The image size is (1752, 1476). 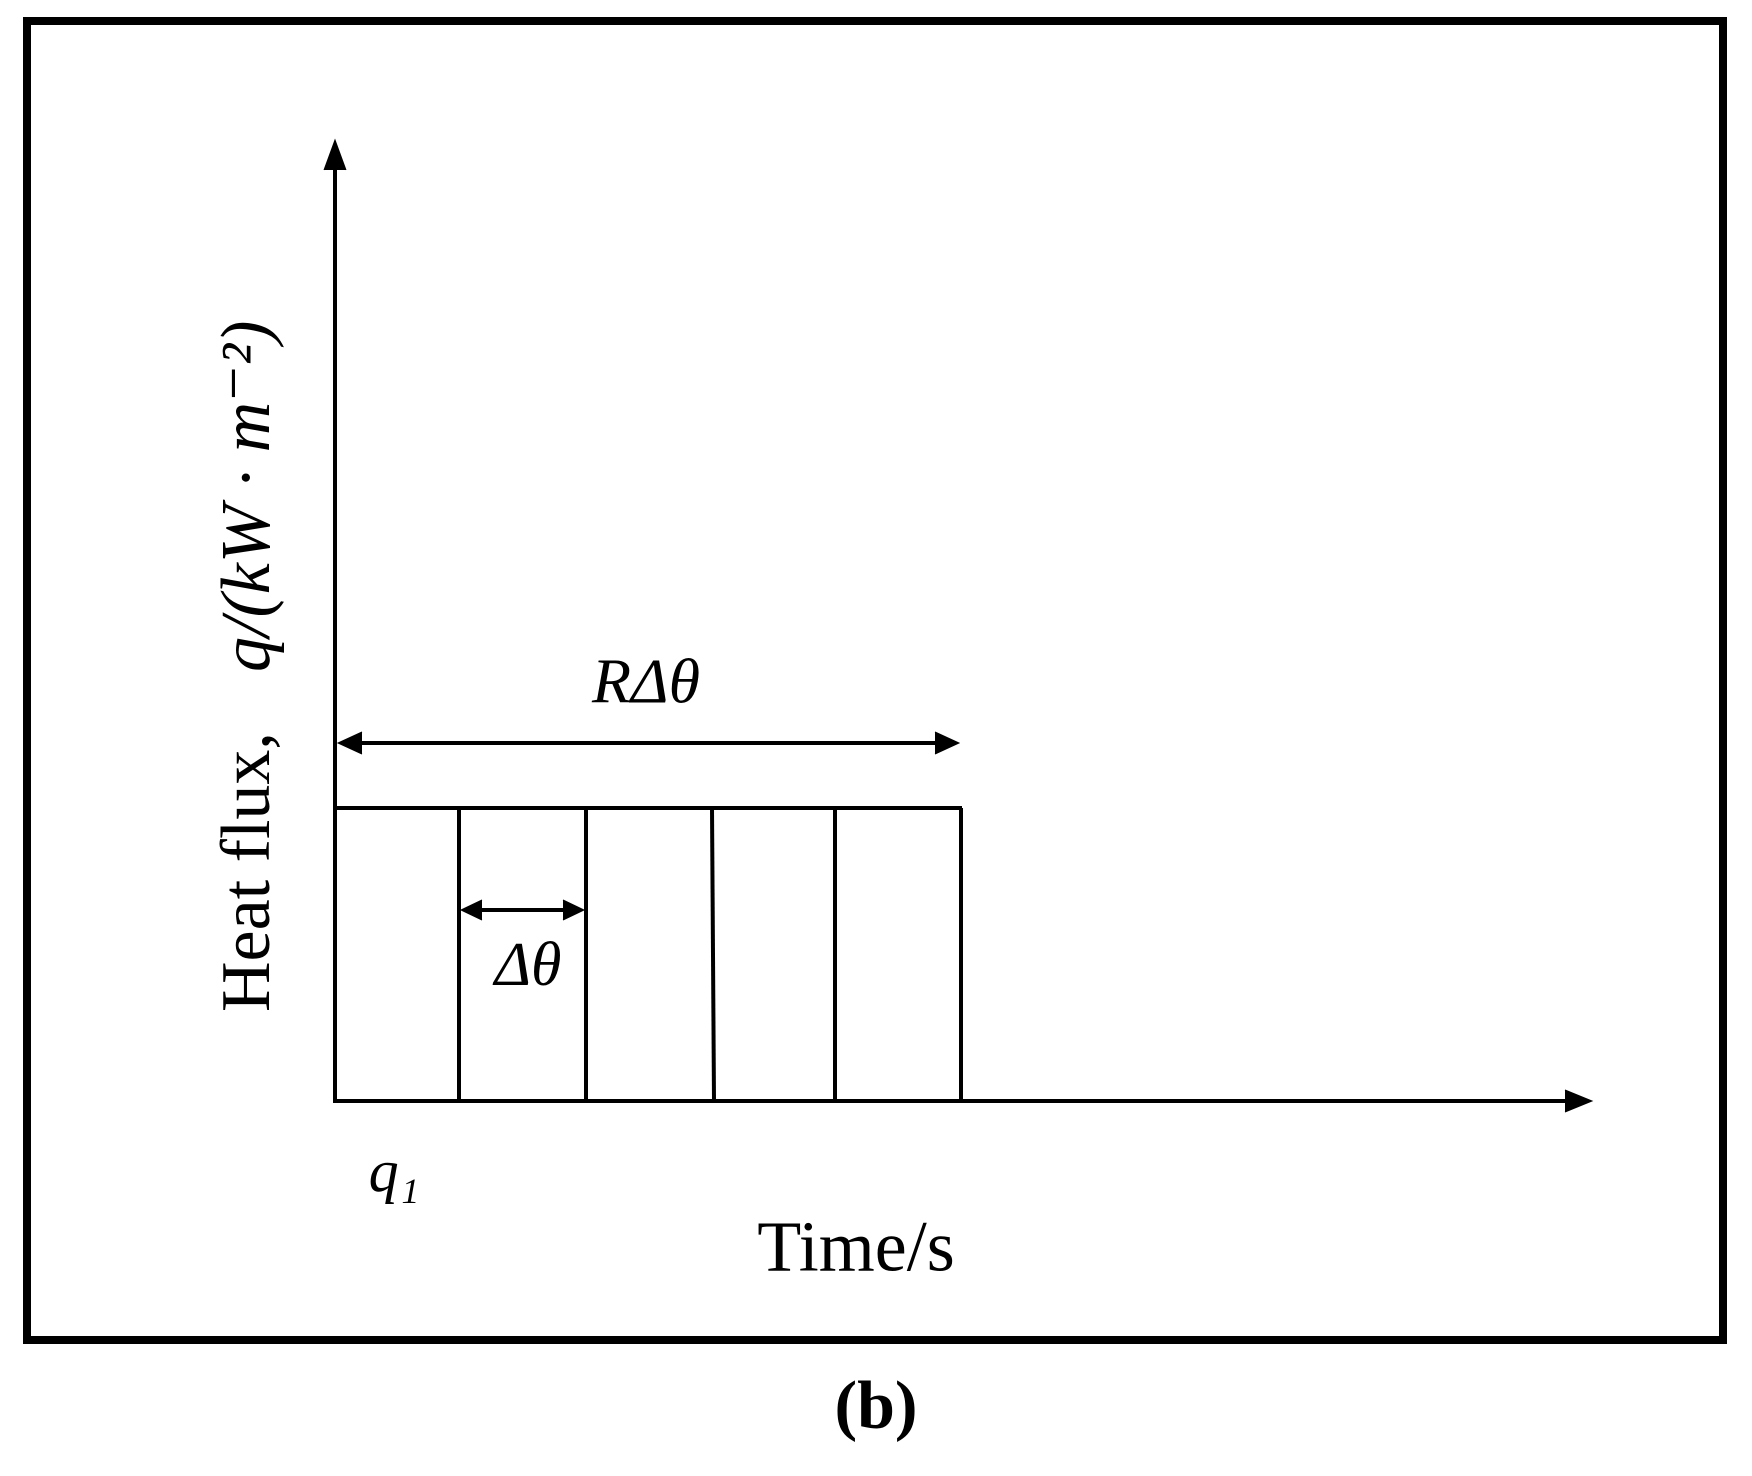 I want to click on pulse-divider, so click(x=713, y=954).